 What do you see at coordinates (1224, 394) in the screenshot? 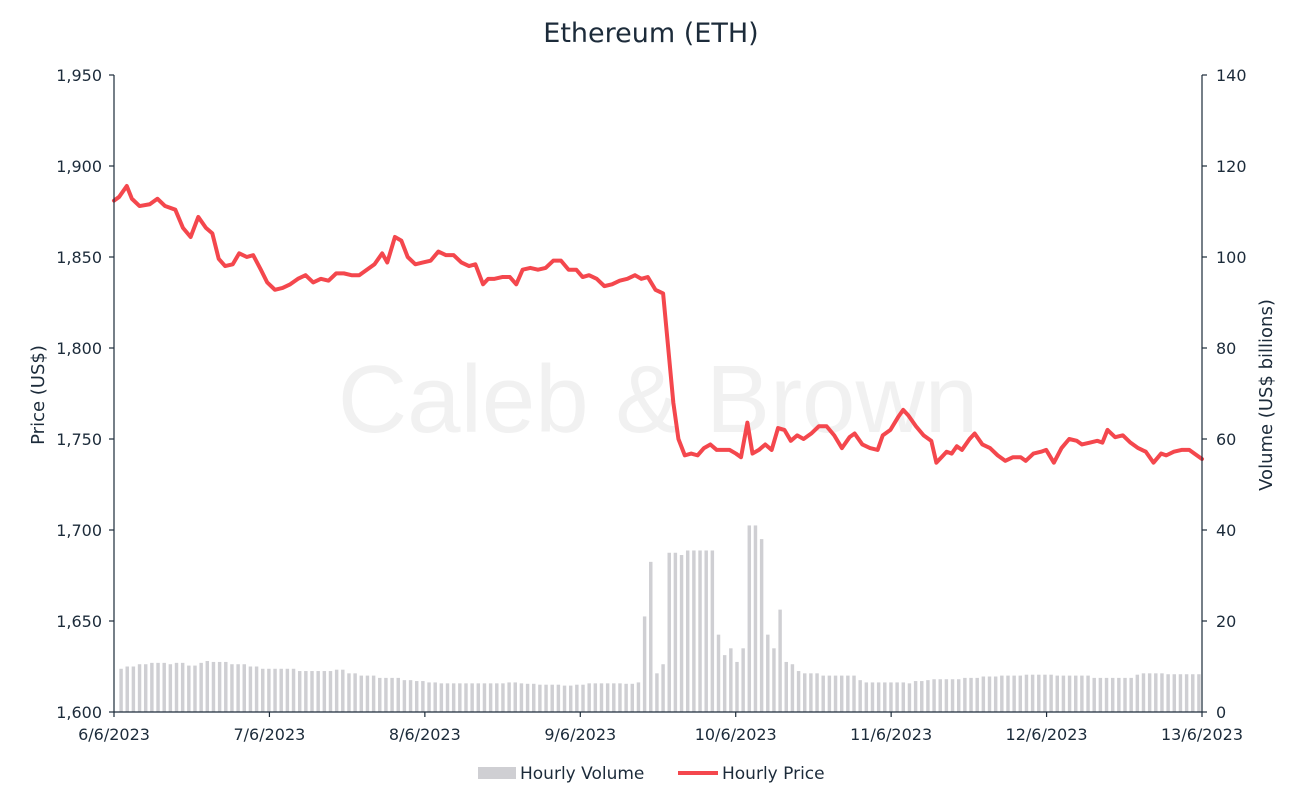
I see `right-ticks: 0 20 40 60 80 100 120 140` at bounding box center [1224, 394].